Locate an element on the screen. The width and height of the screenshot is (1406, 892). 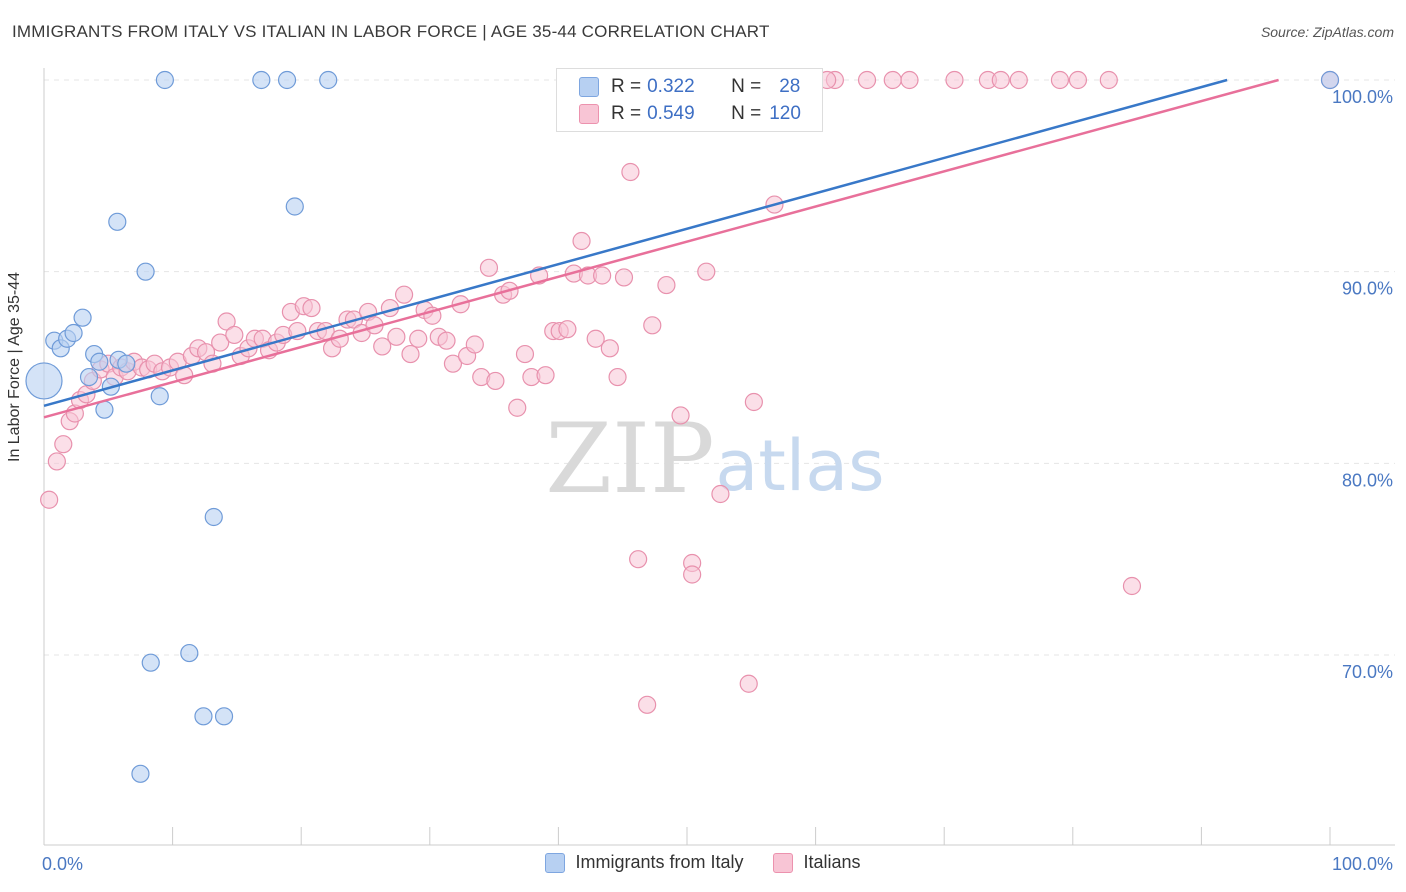
bottom-legend-swatch-pink is located at coordinates (783, 862).